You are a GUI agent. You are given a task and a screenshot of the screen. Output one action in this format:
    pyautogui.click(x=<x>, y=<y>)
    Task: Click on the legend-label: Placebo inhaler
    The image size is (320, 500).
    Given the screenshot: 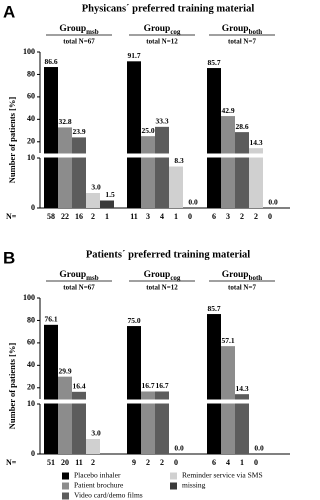 What is the action you would take?
    pyautogui.click(x=97, y=475)
    